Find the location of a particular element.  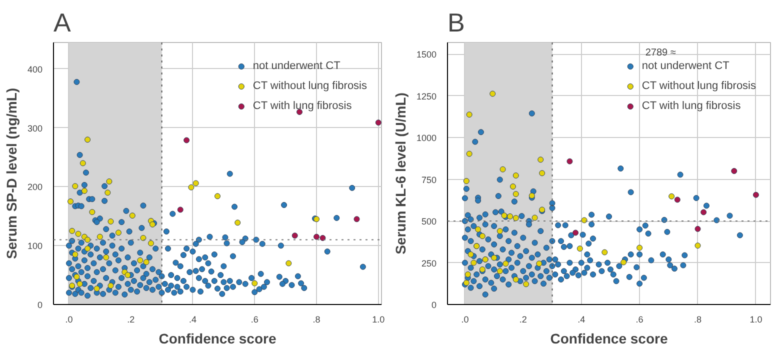

y-tick-label: 400 is located at coordinates (35, 69).